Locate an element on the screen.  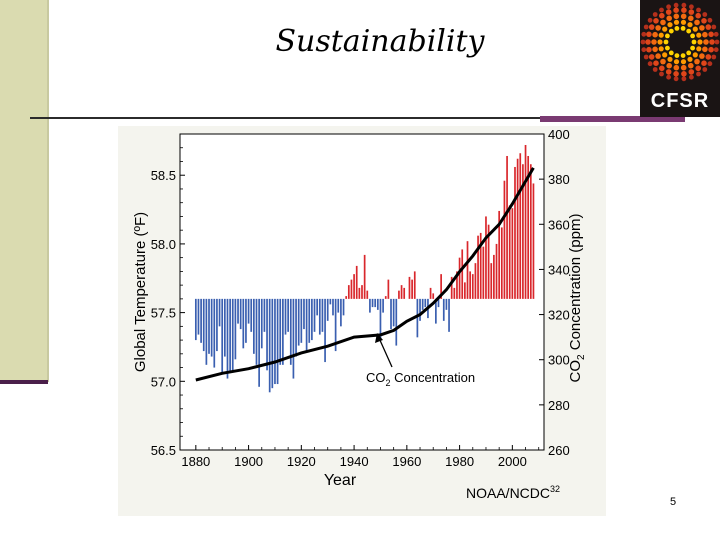
cfsr-logo: CFSR is located at coordinates (680, 58).